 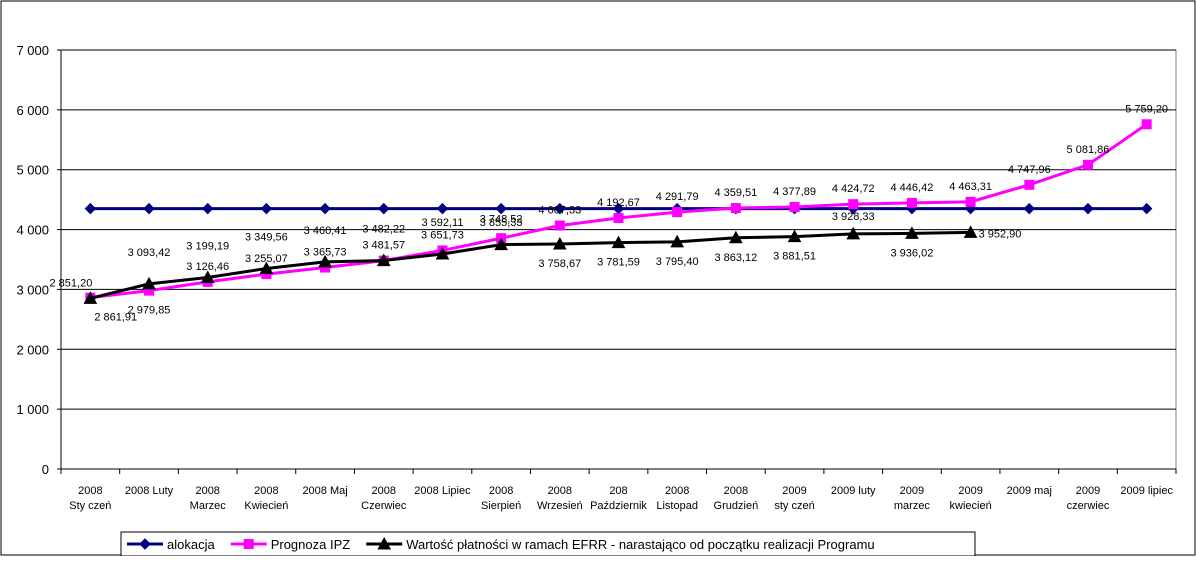 I want to click on data-label: 3 460,41, so click(x=325, y=231).